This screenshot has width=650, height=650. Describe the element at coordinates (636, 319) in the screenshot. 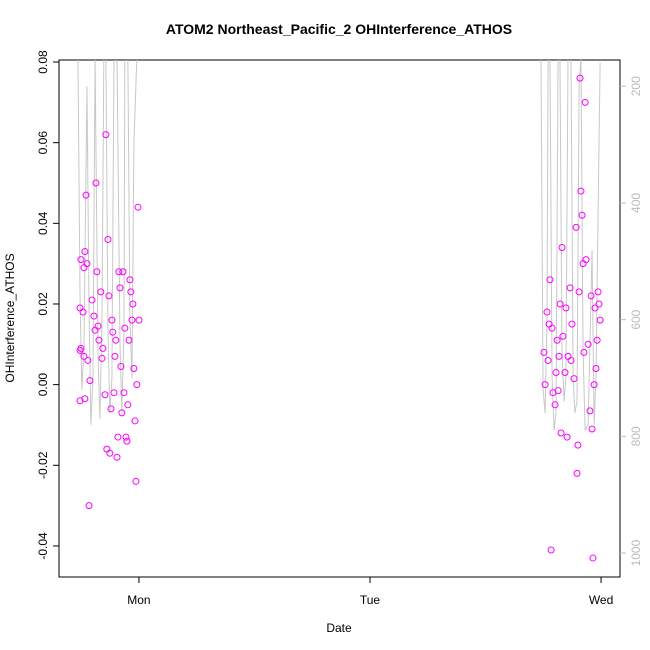

I see `y2-tick-label: 600` at that location.